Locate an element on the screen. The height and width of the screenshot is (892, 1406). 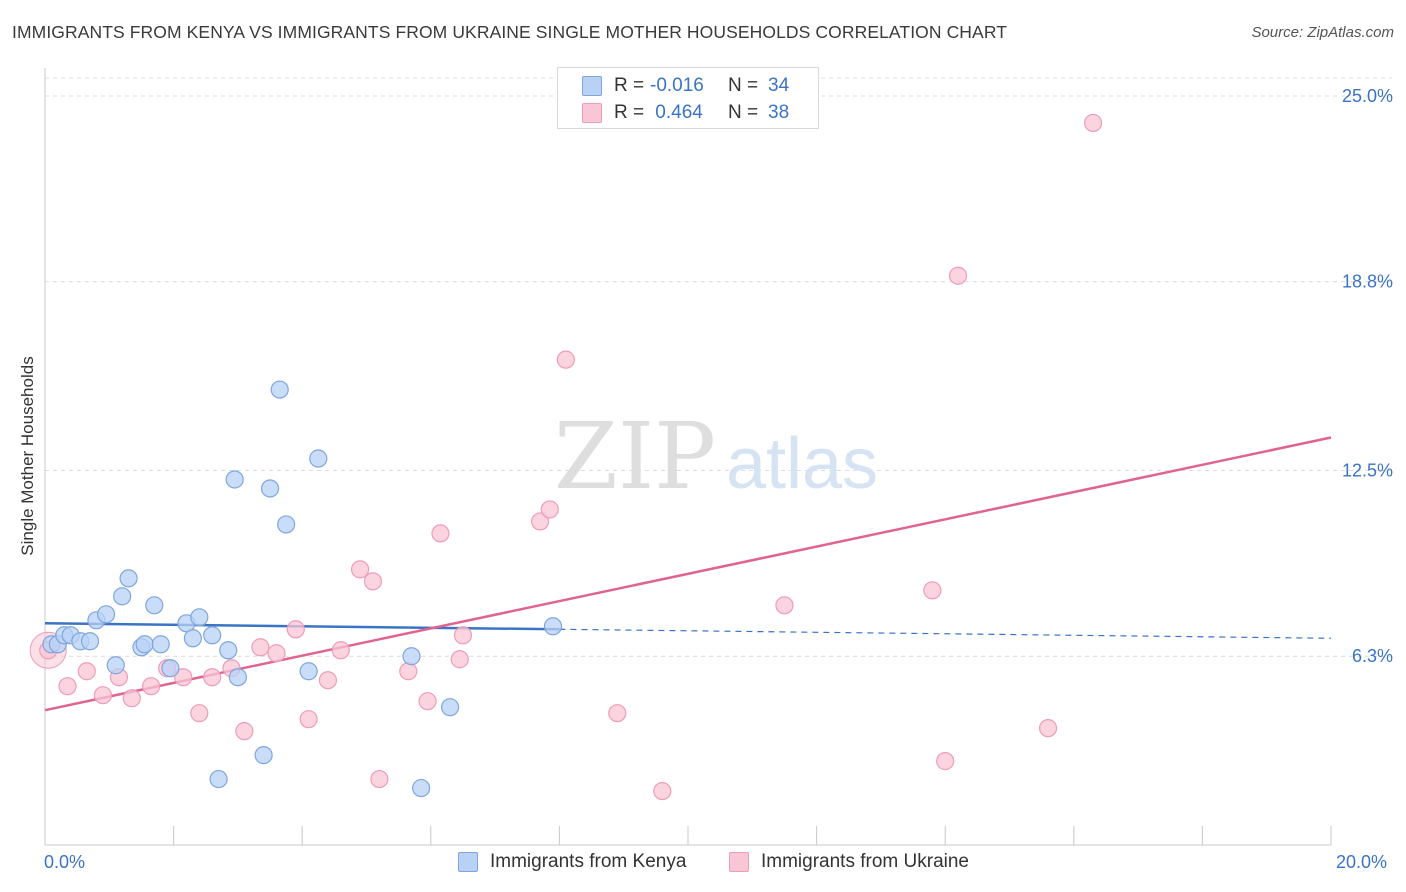
source-credit: Source: ZipAtlas.com is located at coordinates (1322, 32).